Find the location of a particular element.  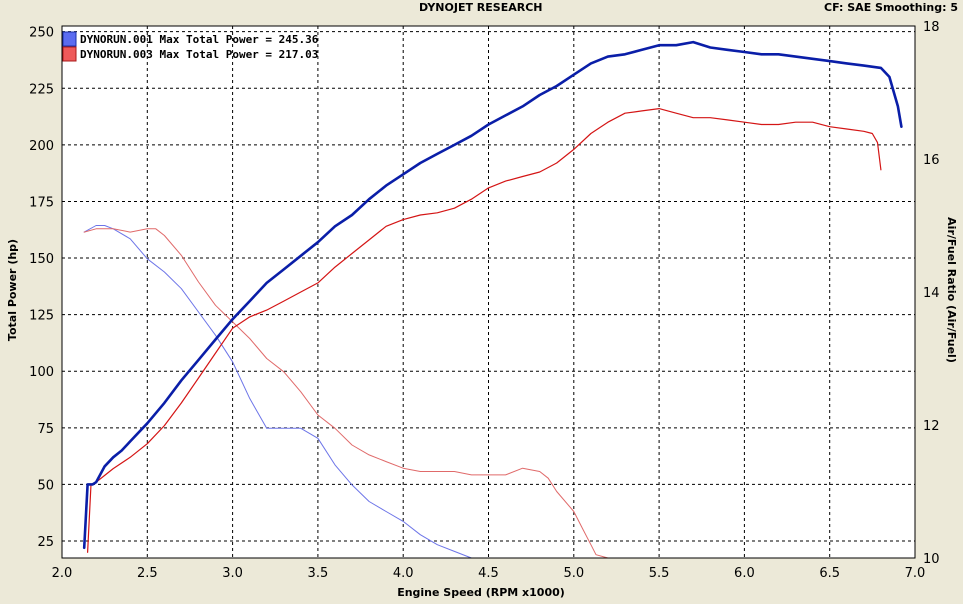

y2-tick-label: 10 is located at coordinates (931, 559).